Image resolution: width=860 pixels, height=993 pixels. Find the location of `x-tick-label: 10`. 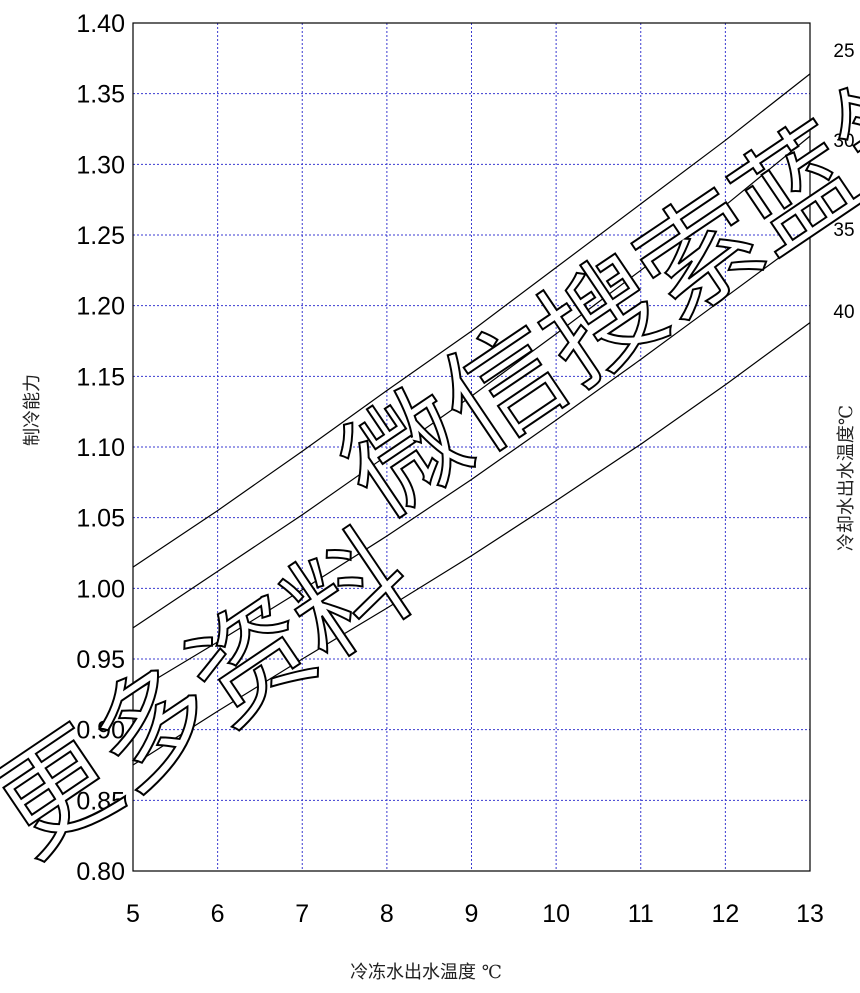

x-tick-label: 10 is located at coordinates (556, 914).